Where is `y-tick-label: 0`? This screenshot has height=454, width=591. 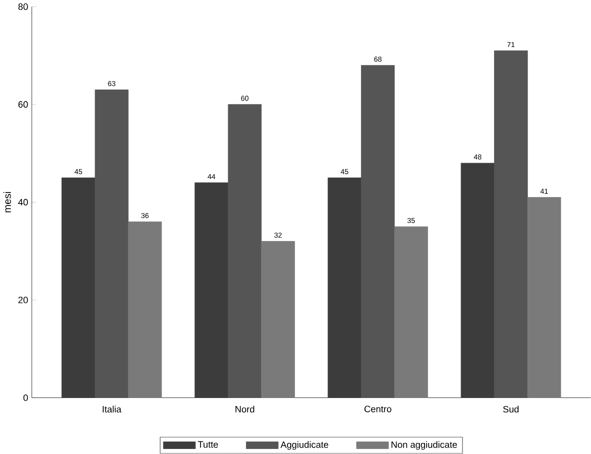
y-tick-label: 0 is located at coordinates (25, 398).